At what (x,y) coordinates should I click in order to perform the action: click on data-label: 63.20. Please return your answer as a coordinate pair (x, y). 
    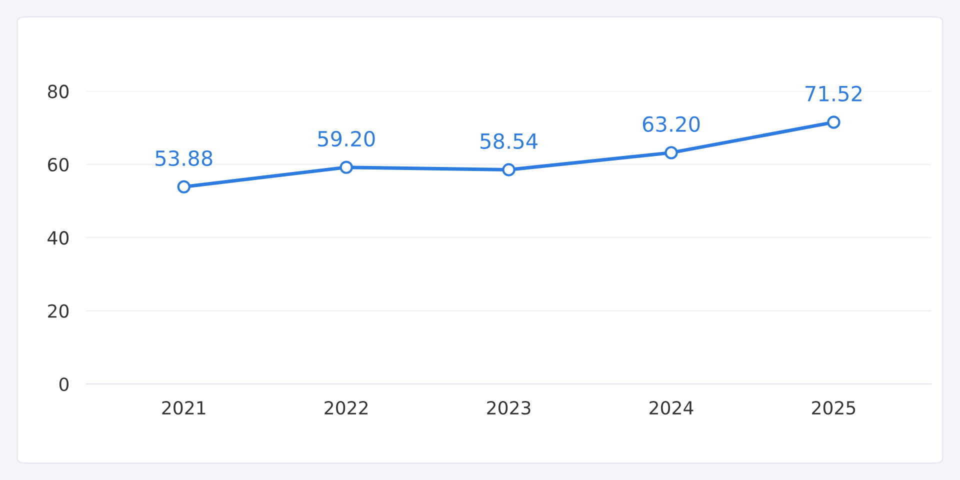
    Looking at the image, I should click on (671, 124).